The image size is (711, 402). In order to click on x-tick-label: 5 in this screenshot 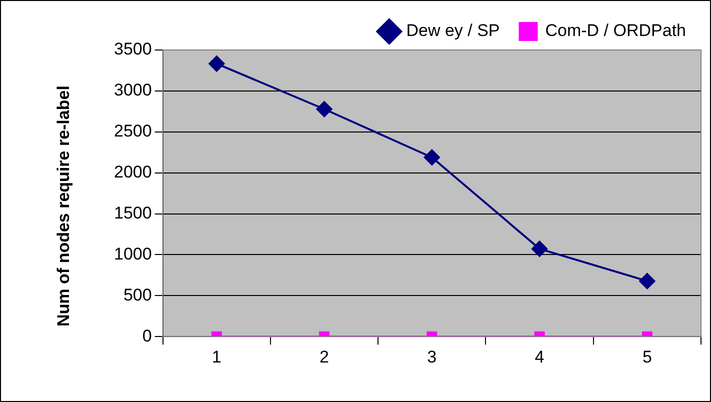, I will do `click(647, 356)`.